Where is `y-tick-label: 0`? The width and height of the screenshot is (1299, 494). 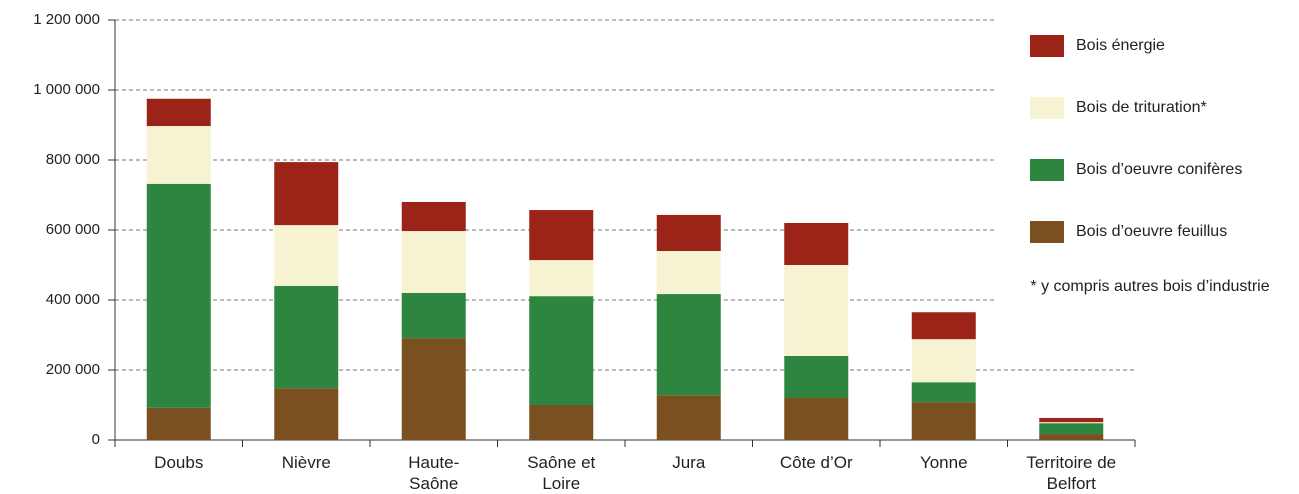 y-tick-label: 0 is located at coordinates (96, 439).